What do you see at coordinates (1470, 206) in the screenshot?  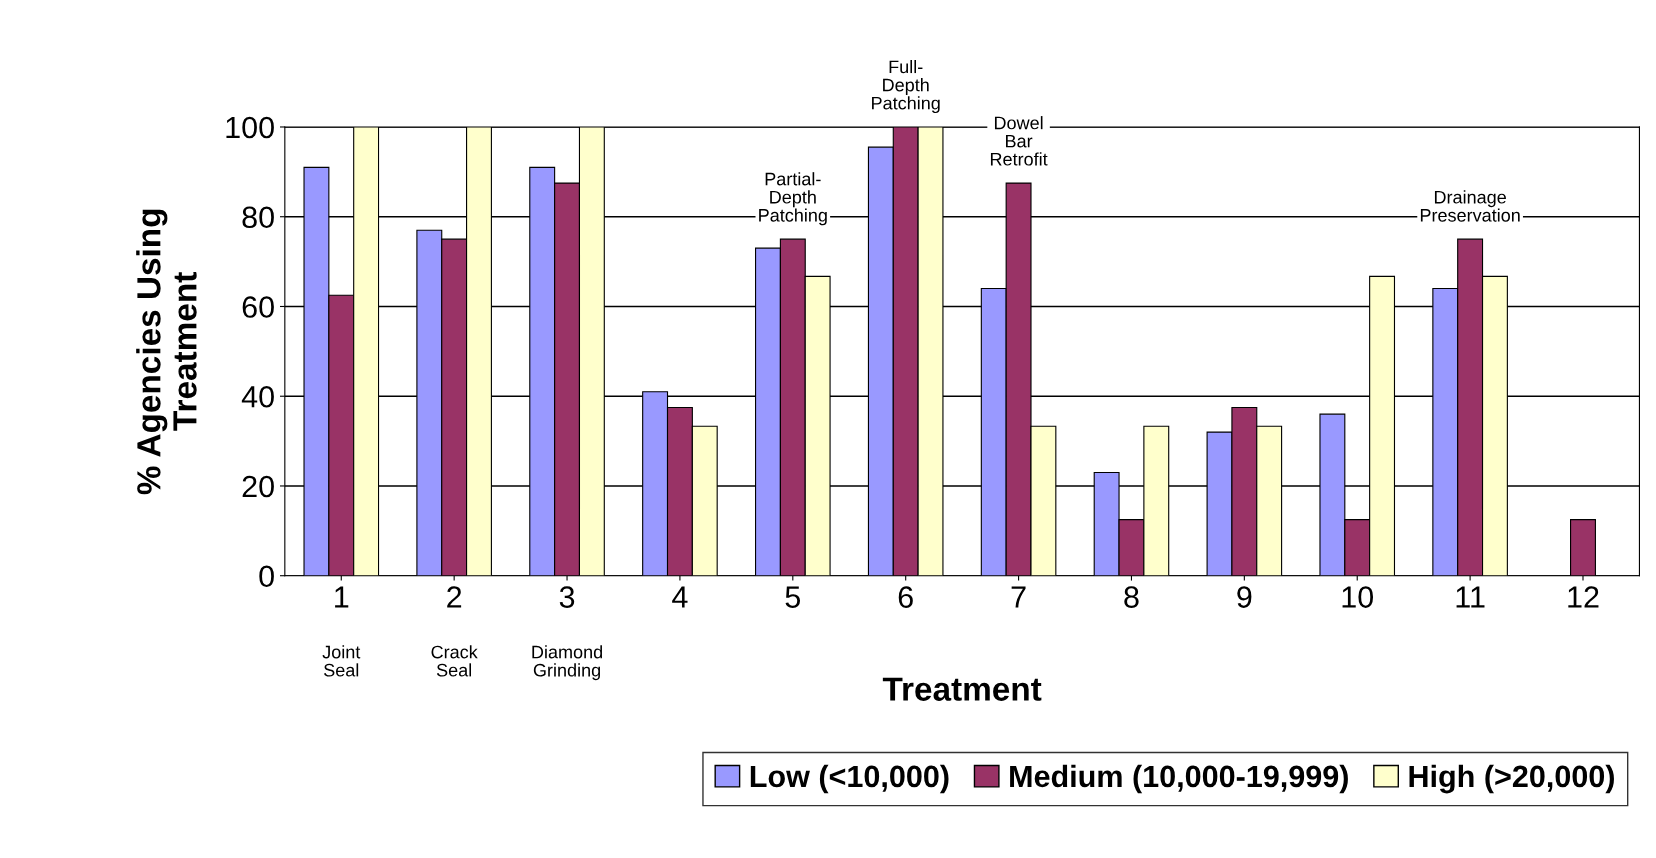 I see `annotation: Drainage Preservation` at bounding box center [1470, 206].